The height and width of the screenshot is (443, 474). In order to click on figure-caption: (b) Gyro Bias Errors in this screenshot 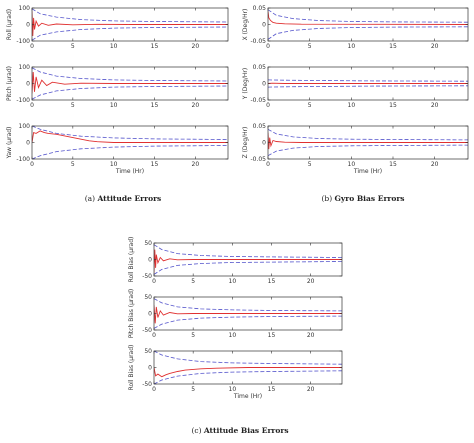, I will do `click(362, 198)`.